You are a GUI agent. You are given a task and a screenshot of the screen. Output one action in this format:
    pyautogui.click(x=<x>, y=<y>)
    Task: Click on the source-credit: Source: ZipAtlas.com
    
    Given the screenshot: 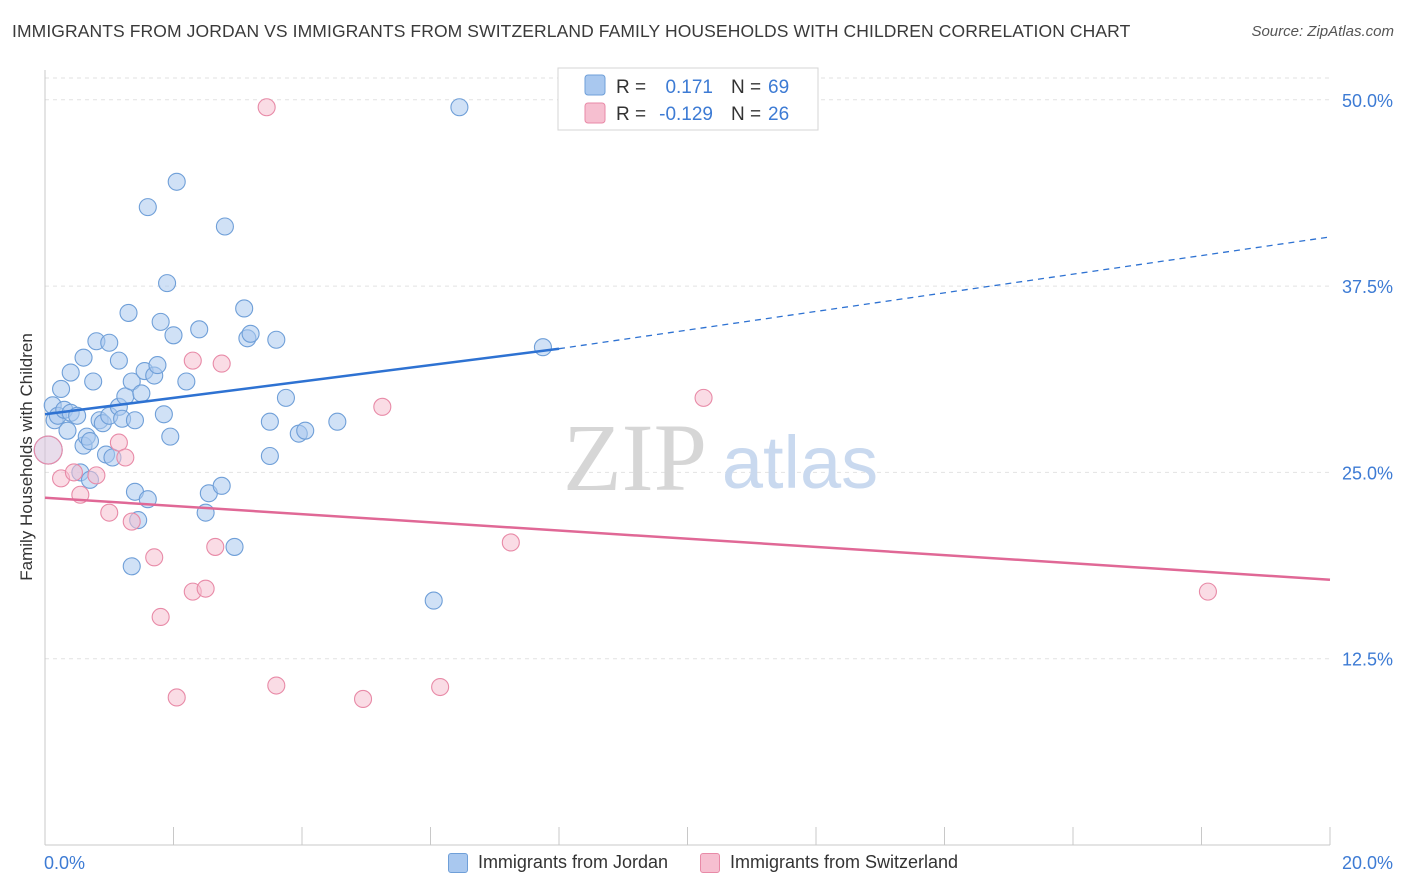 What is the action you would take?
    pyautogui.click(x=1322, y=31)
    